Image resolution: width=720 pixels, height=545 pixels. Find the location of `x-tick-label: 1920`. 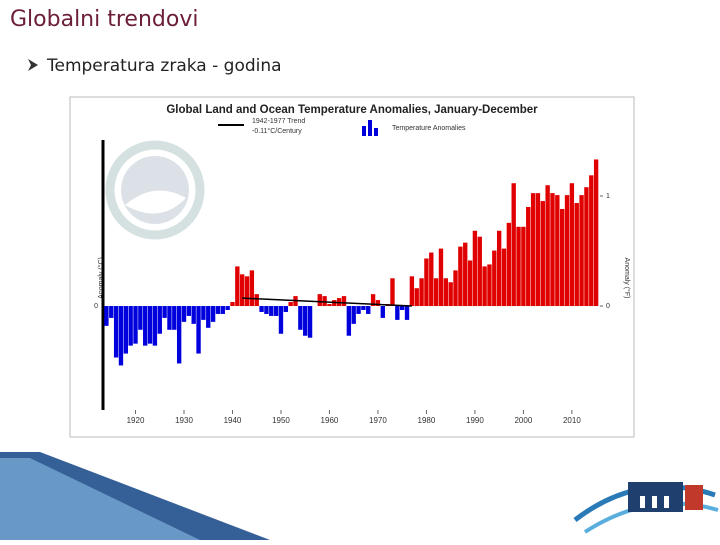

x-tick-label: 1920 is located at coordinates (136, 420).